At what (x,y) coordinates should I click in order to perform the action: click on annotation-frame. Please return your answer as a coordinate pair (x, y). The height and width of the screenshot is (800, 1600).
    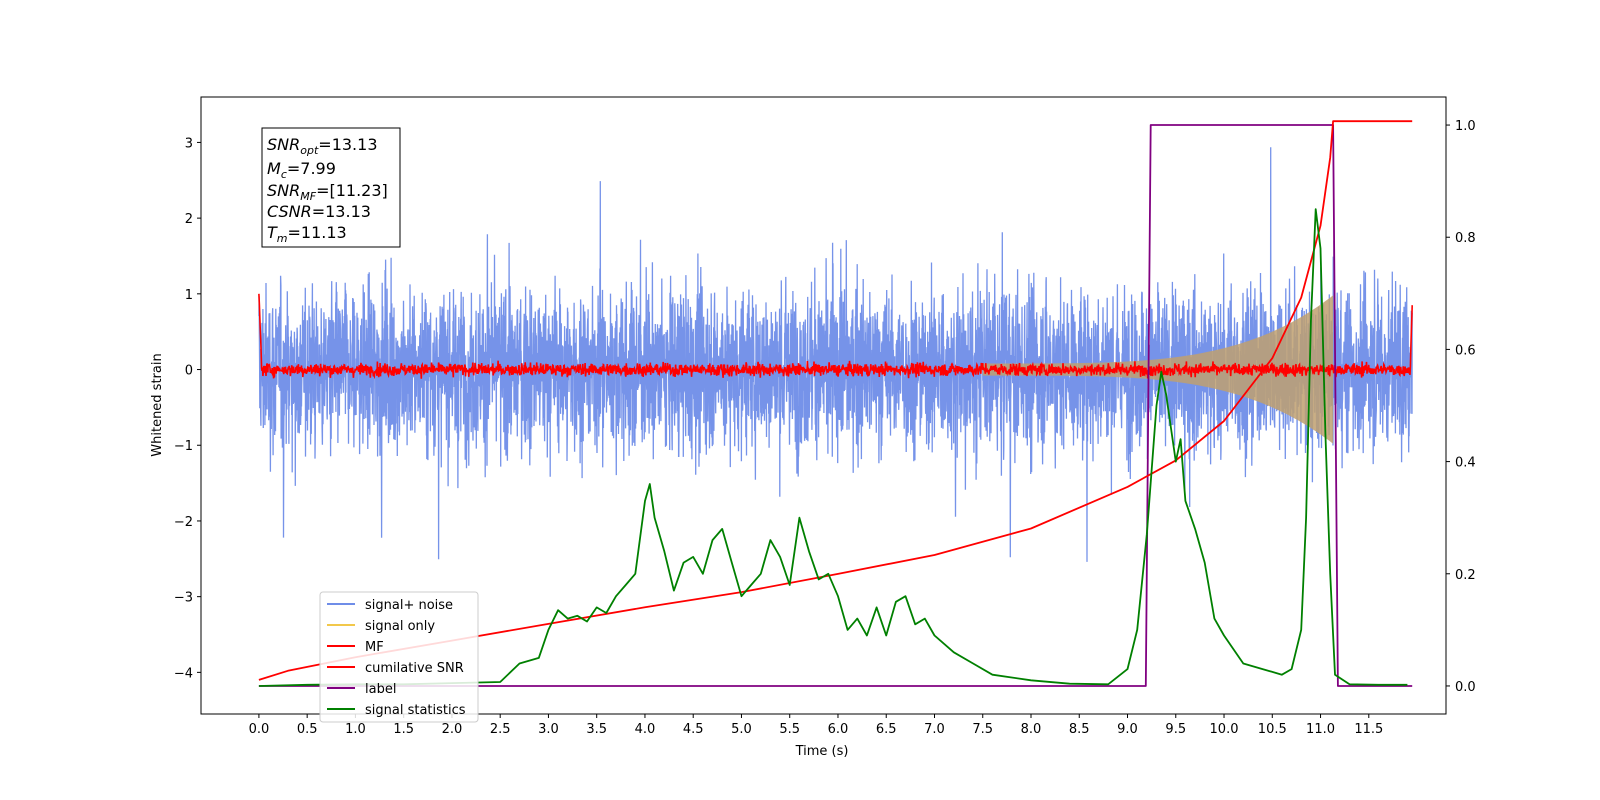
    Looking at the image, I should click on (331, 187).